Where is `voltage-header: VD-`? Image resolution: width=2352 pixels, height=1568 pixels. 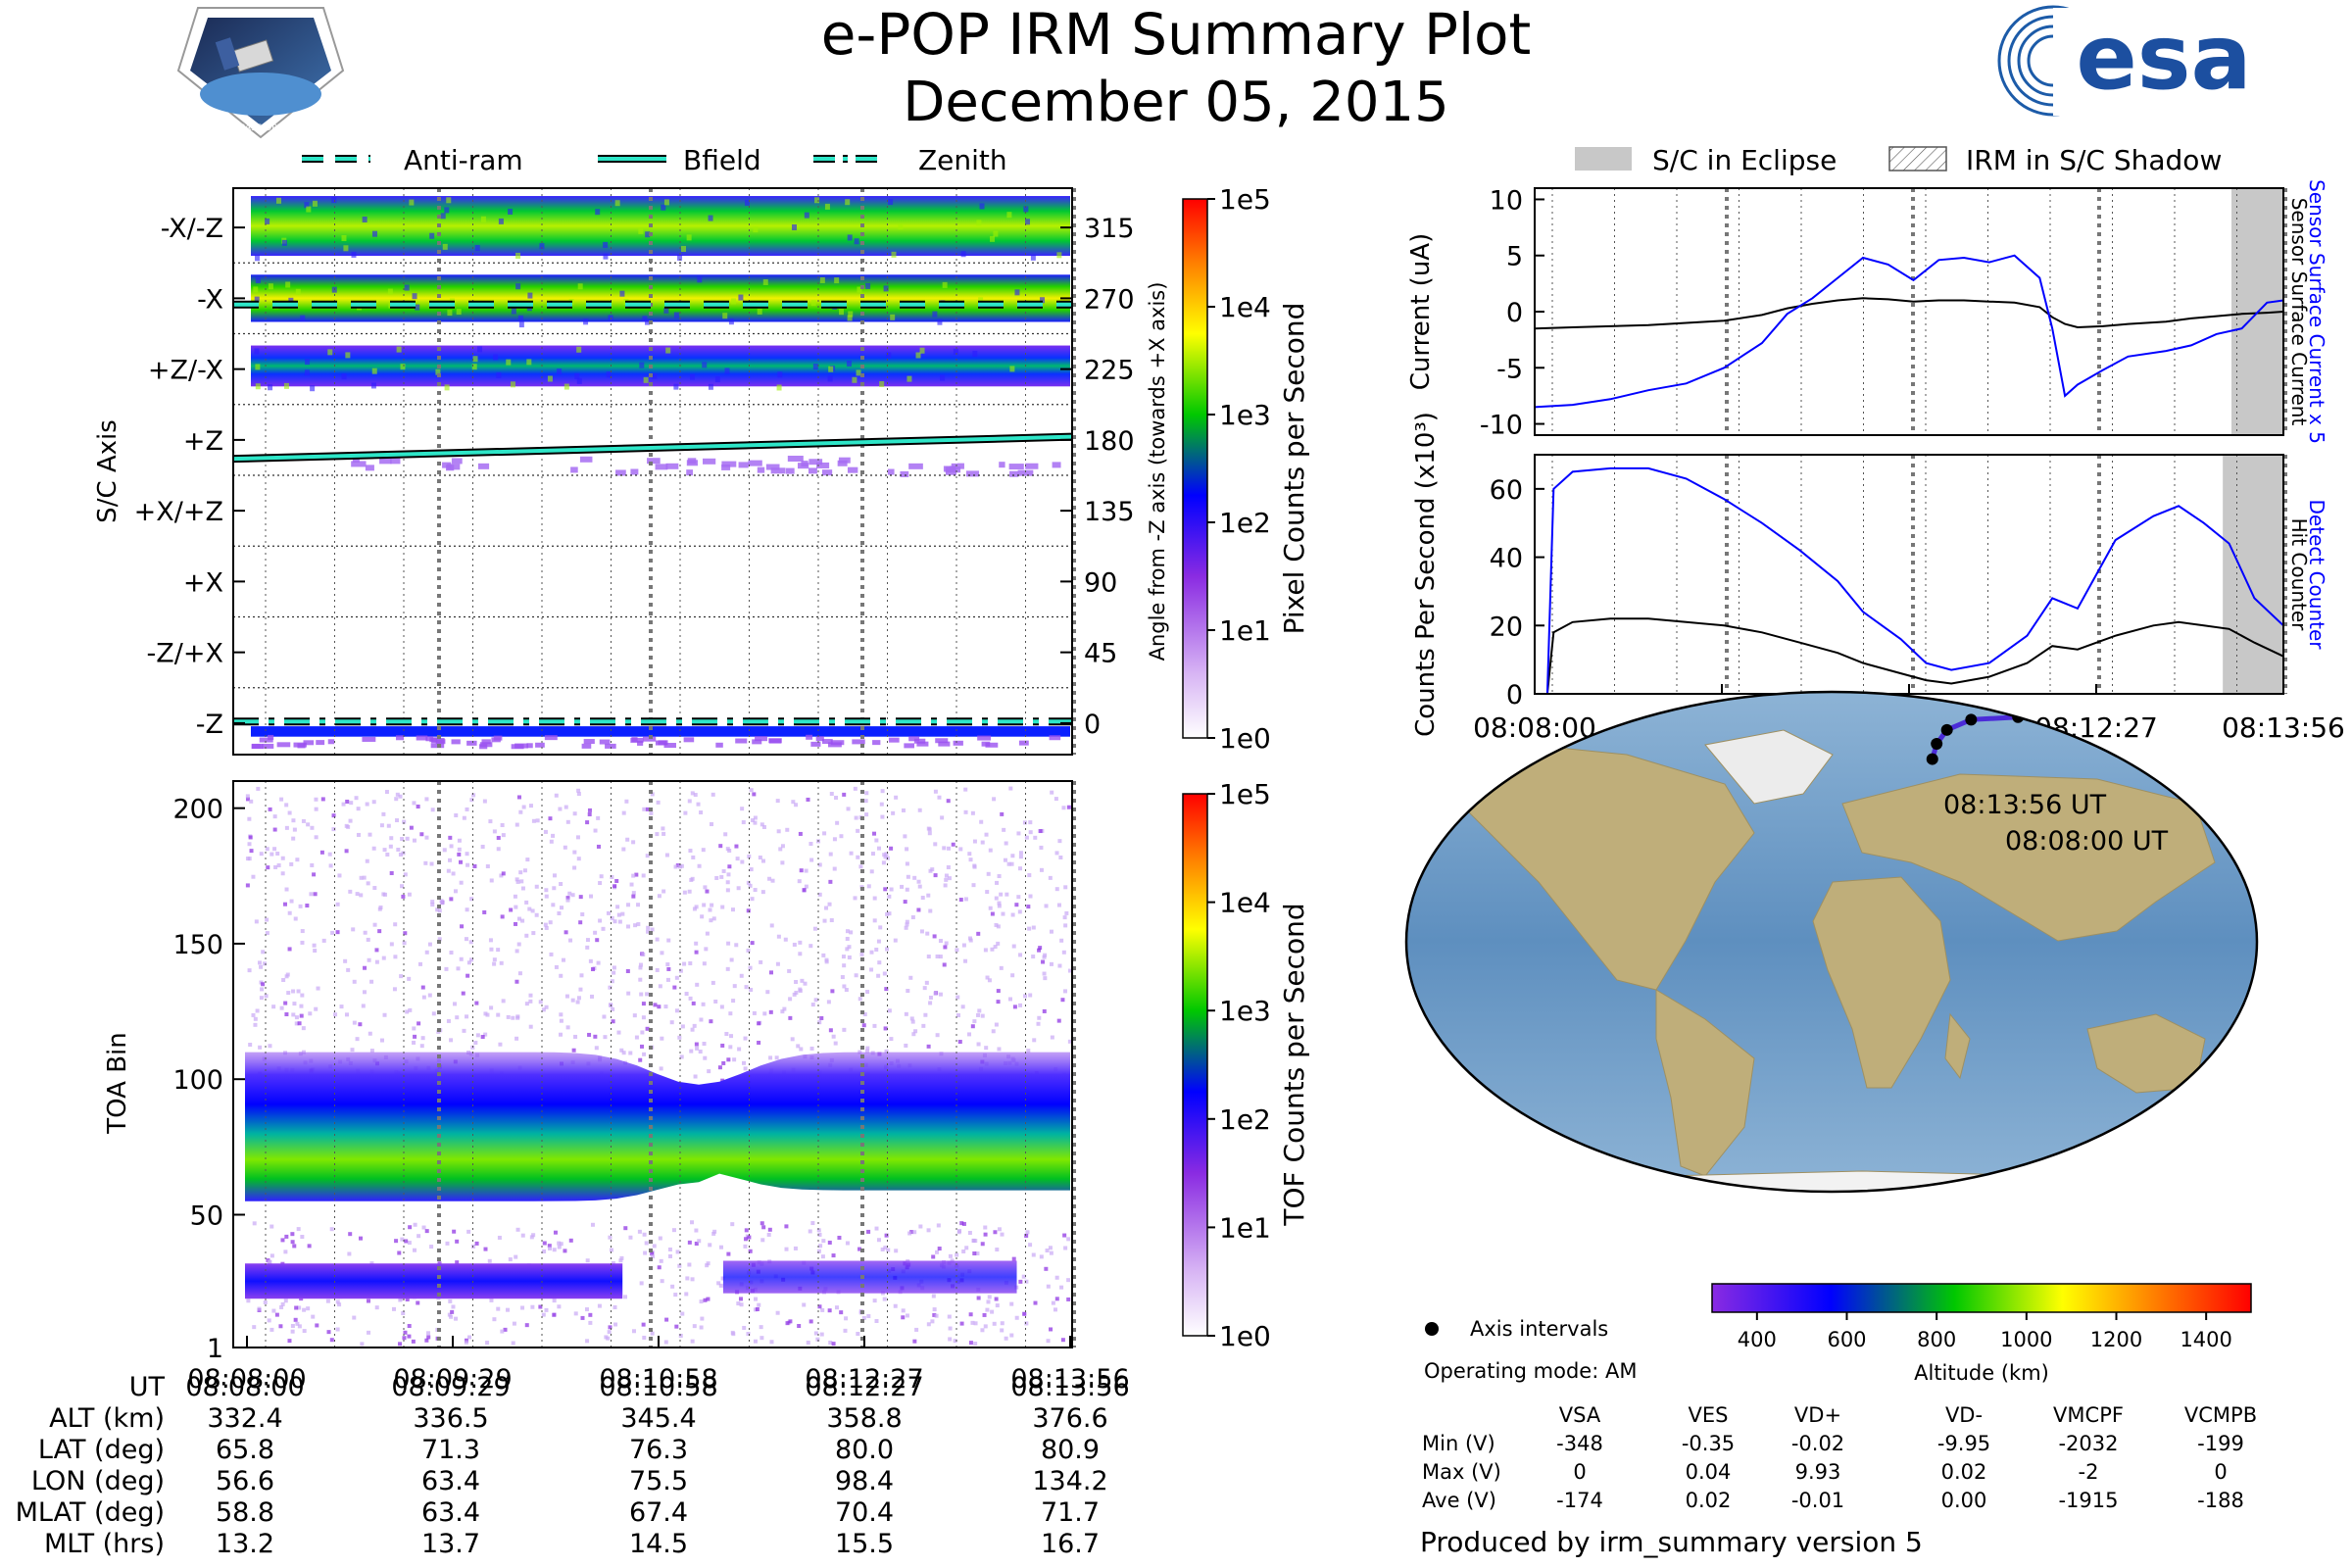 voltage-header: VD- is located at coordinates (1964, 1415).